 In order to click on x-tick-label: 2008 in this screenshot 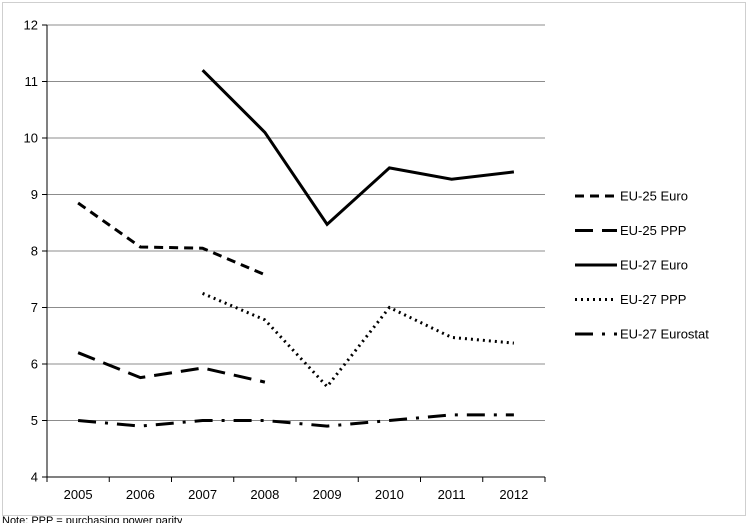, I will do `click(264, 494)`.